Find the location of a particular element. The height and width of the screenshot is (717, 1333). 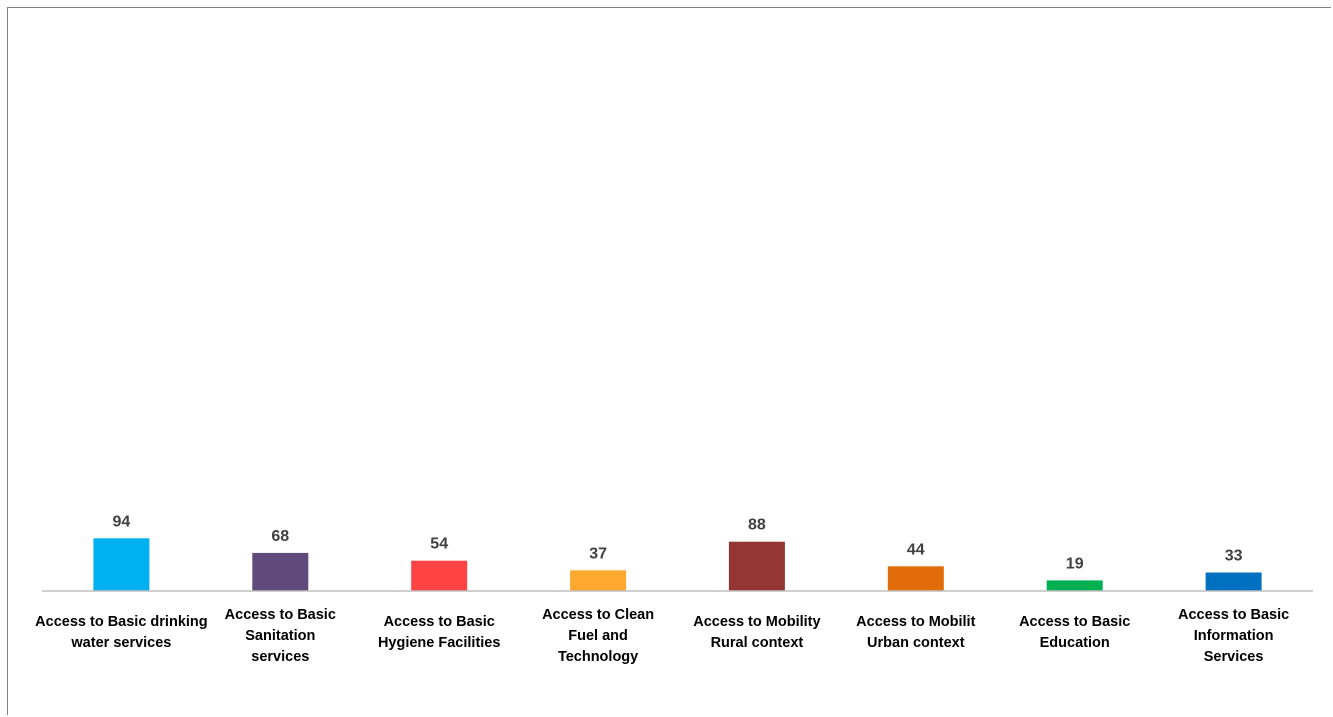

category-label-line: Technology is located at coordinates (598, 657).